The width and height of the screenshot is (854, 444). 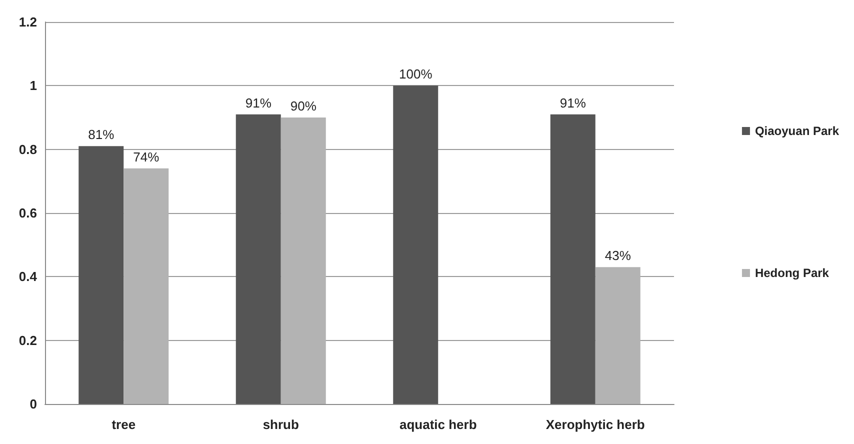 What do you see at coordinates (303, 106) in the screenshot?
I see `data-label: 90%` at bounding box center [303, 106].